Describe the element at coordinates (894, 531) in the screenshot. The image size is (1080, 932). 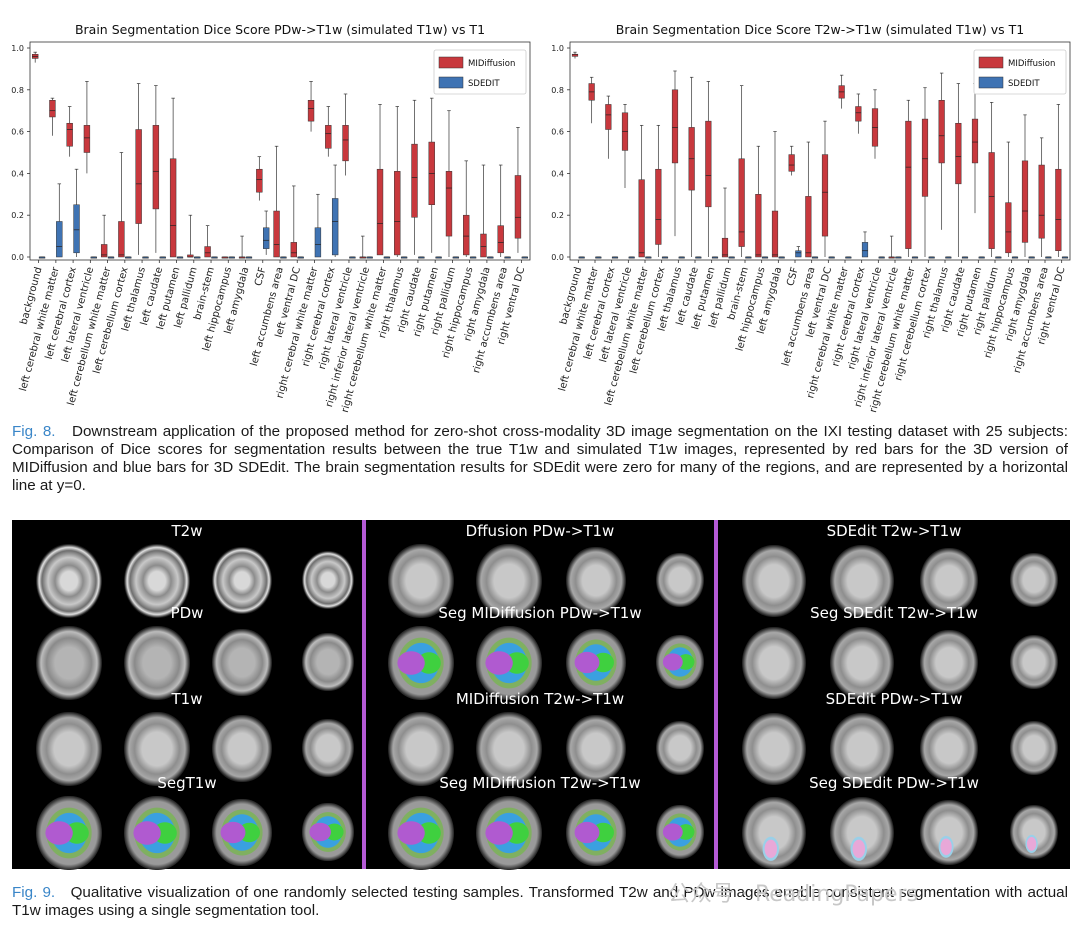
I see `mri-row-label: SDEdit T2w->T1w` at that location.